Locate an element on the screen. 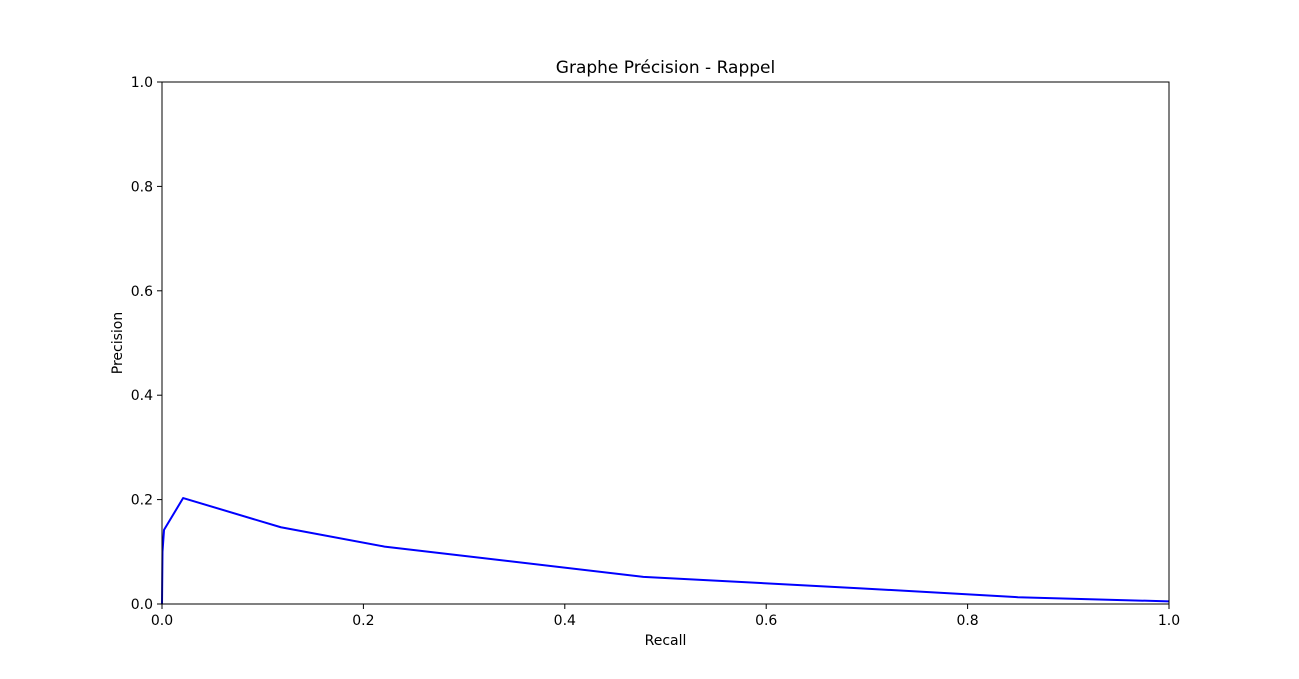  x-tick-label: 0.6 is located at coordinates (766, 621).